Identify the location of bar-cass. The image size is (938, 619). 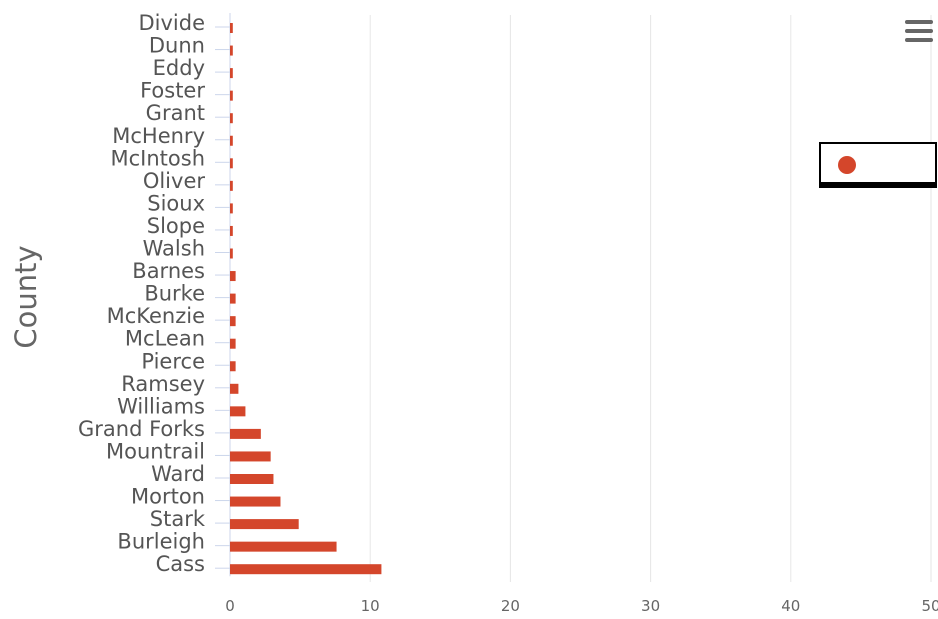
(306, 569).